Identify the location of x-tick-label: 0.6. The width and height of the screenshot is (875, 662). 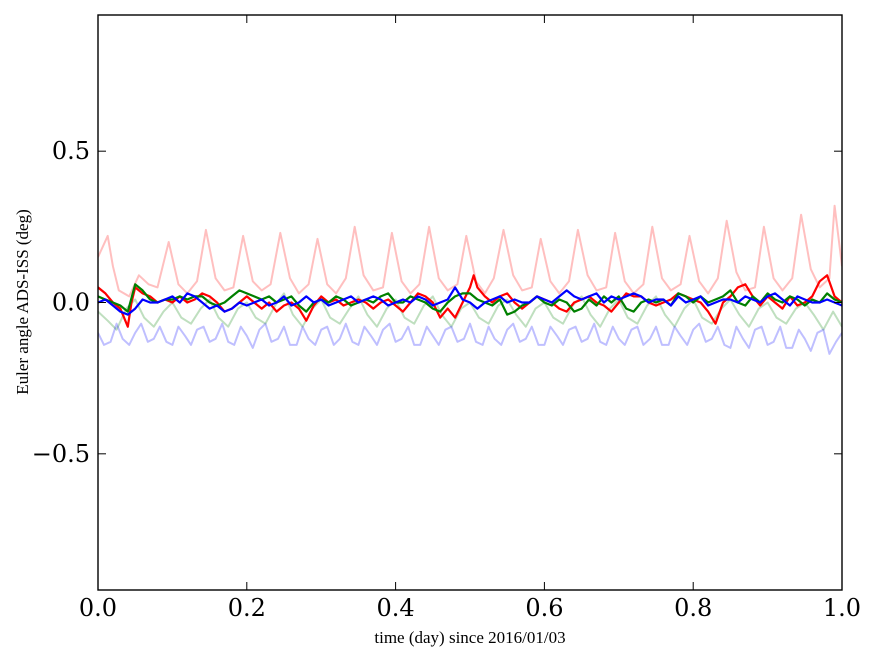
(544, 608).